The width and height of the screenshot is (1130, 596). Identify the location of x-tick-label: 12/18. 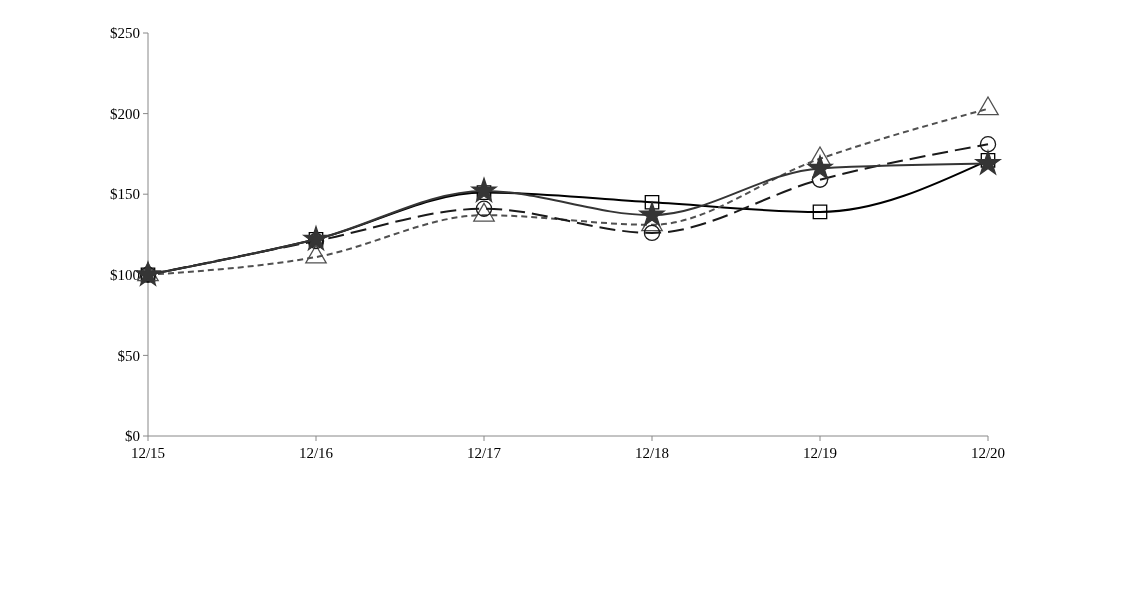
(652, 453).